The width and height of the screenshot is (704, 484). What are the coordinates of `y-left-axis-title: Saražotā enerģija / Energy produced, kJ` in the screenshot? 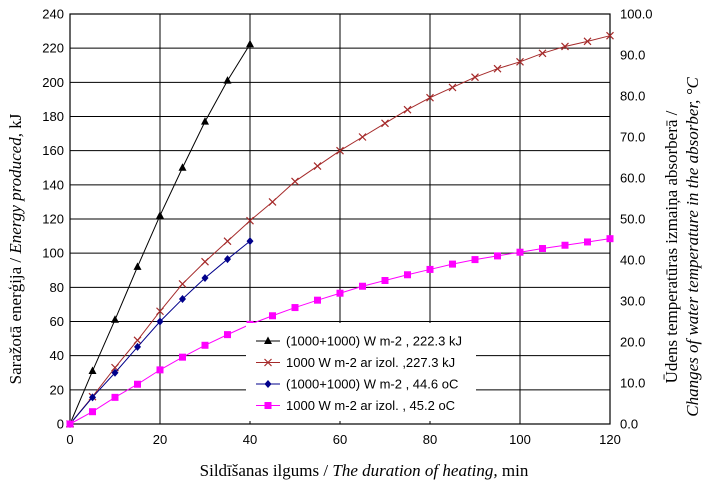 It's located at (15, 248).